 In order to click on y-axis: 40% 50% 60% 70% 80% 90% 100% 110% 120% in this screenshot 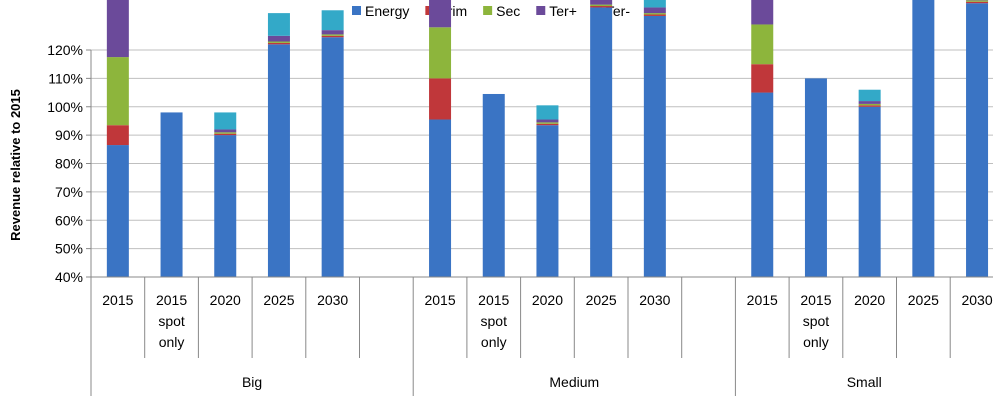, I will do `click(69, 163)`.